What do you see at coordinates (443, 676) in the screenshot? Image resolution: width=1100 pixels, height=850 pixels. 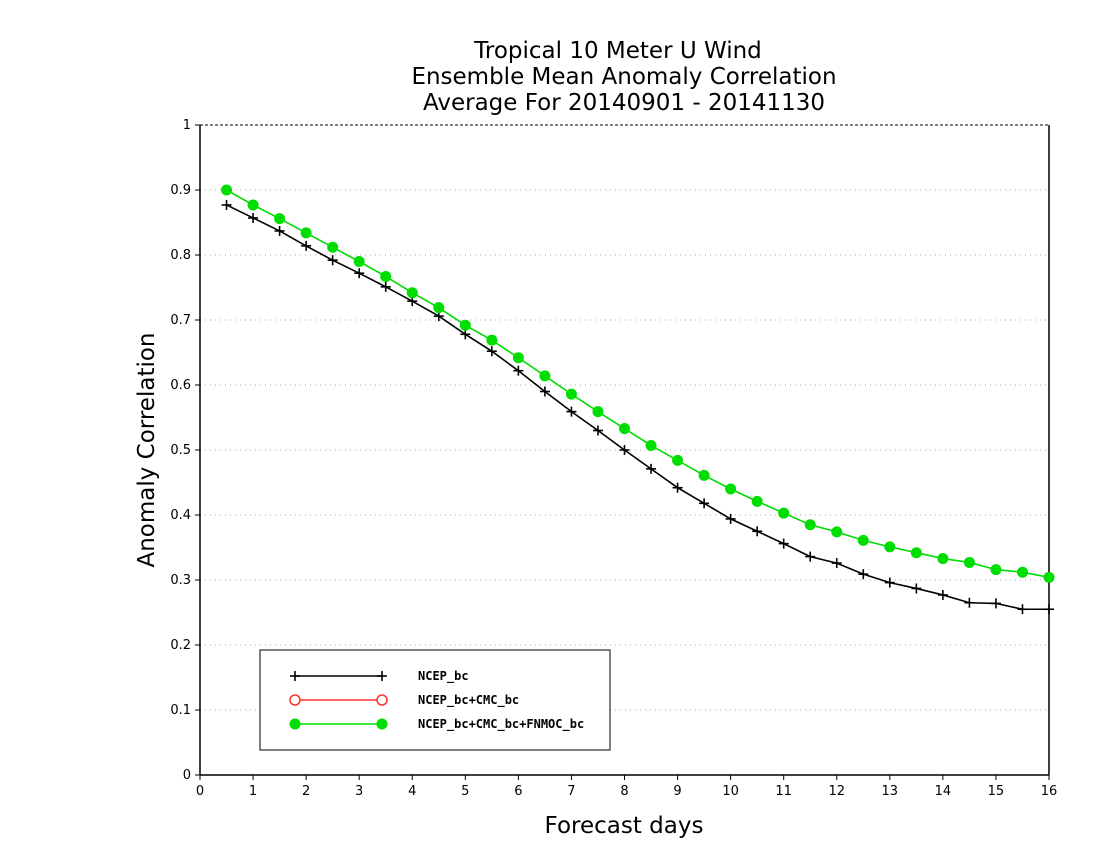 I see `legend-label-0: NCEP_bc` at bounding box center [443, 676].